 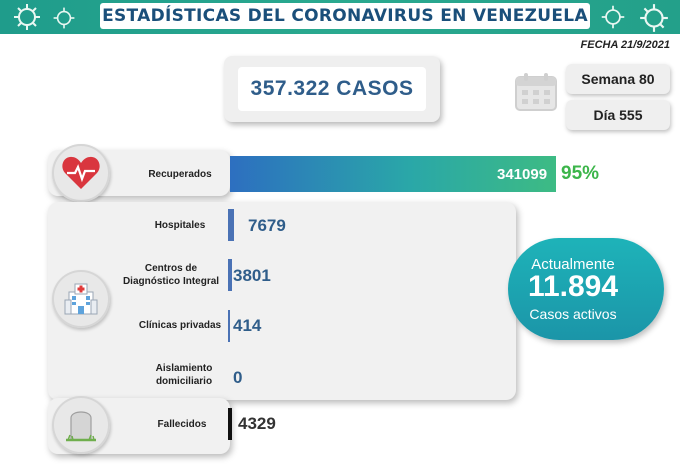 What do you see at coordinates (230, 275) in the screenshot?
I see `cdi-row-bar` at bounding box center [230, 275].